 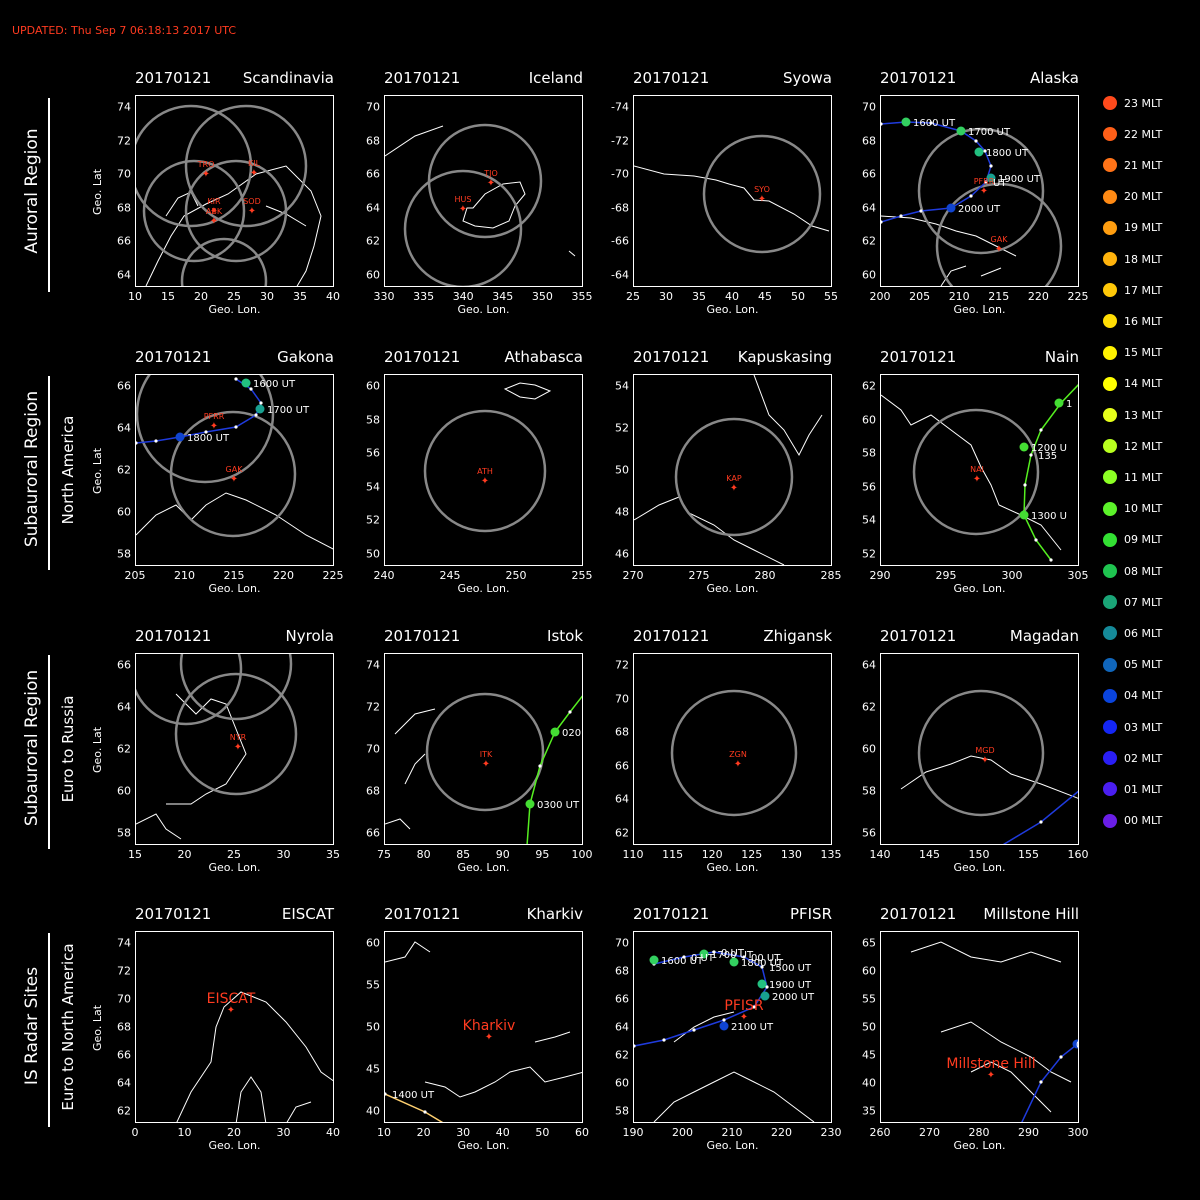 I want to click on y-tick-label: 56, so click(x=869, y=487).